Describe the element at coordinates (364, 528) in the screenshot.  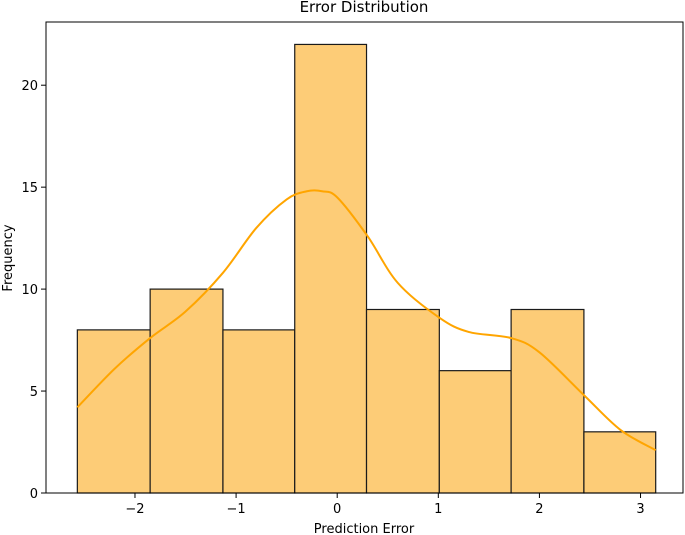
I see `x-axis-label: Prediction Error` at that location.